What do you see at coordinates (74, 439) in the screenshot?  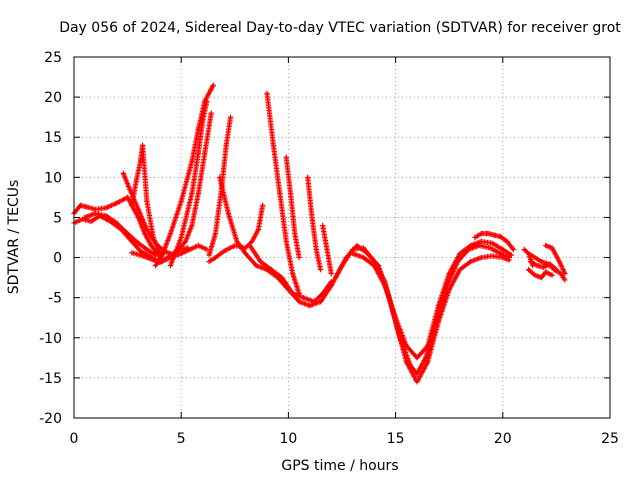 I see `x-tick-label: 0` at bounding box center [74, 439].